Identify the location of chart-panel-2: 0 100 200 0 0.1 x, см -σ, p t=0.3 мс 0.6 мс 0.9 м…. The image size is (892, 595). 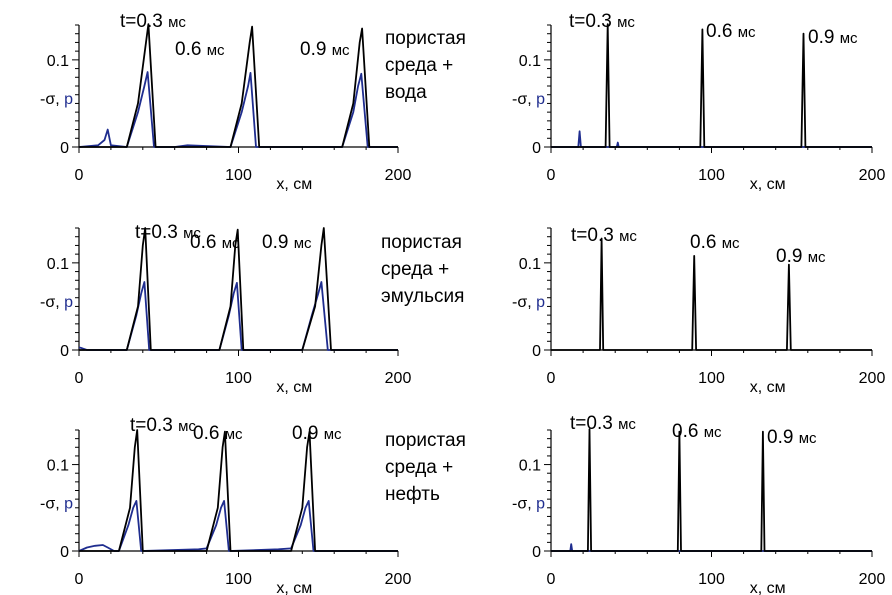
(698, 102).